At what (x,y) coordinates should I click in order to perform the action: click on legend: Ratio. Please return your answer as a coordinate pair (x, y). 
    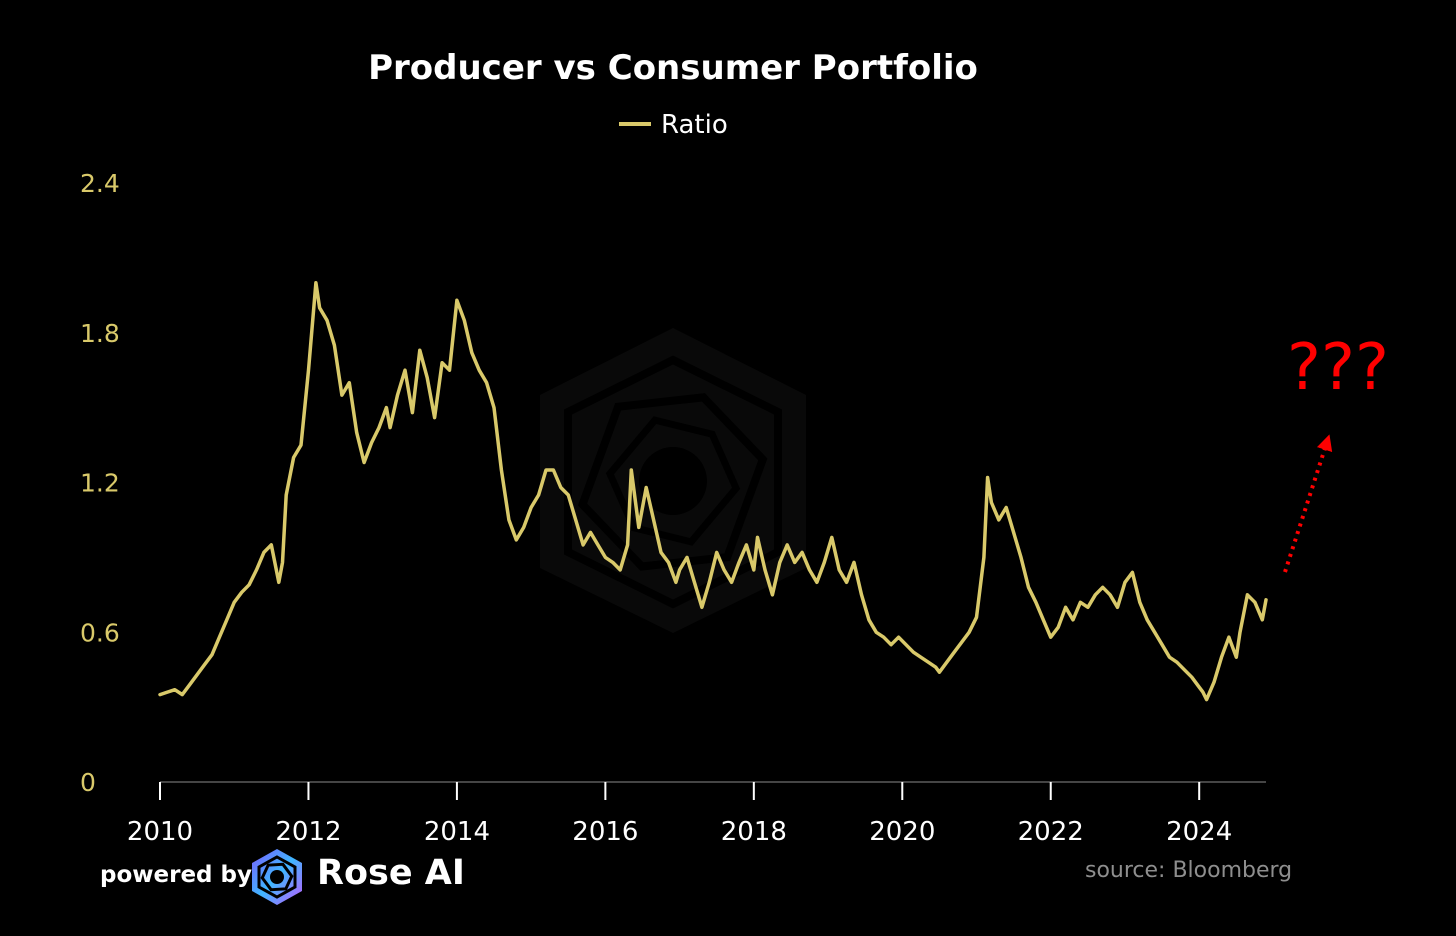
    Looking at the image, I should click on (673, 125).